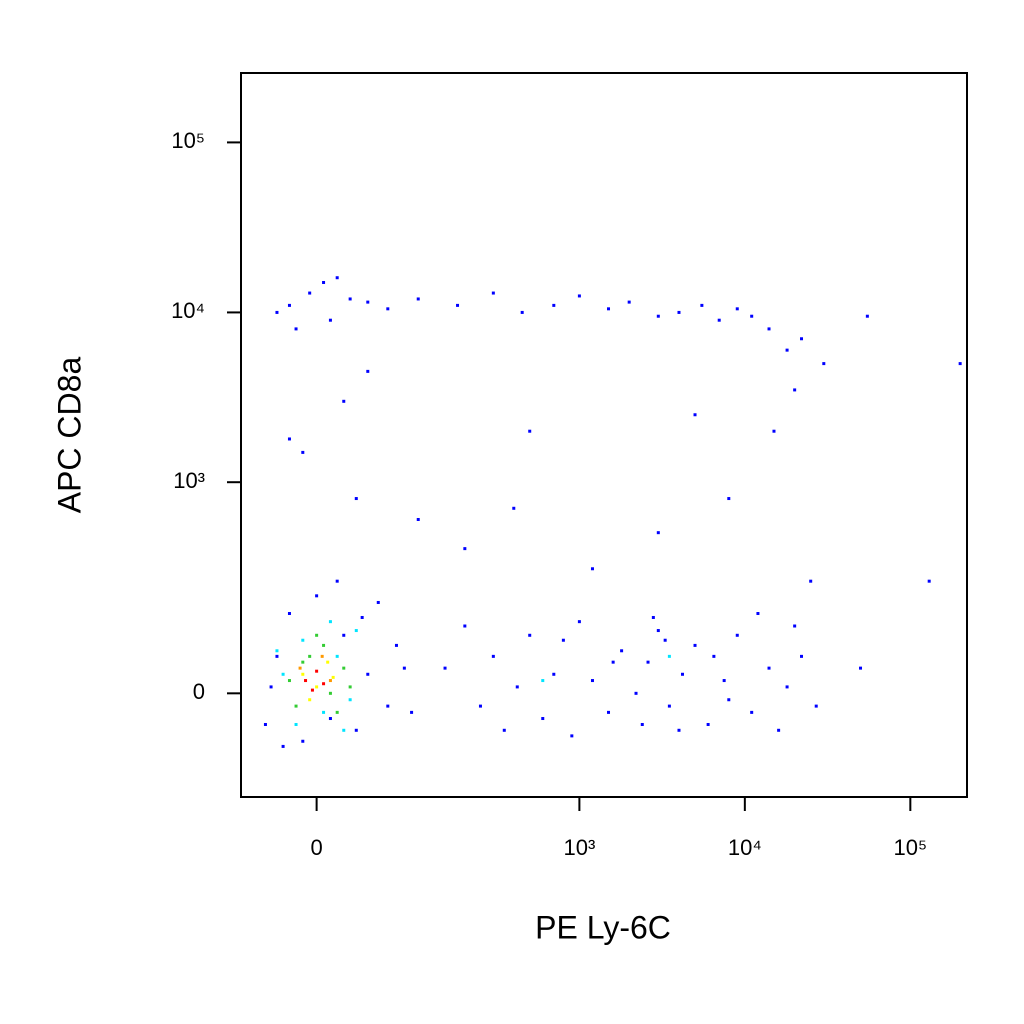  What do you see at coordinates (69, 435) in the screenshot?
I see `y-axis-title: APC CD8a` at bounding box center [69, 435].